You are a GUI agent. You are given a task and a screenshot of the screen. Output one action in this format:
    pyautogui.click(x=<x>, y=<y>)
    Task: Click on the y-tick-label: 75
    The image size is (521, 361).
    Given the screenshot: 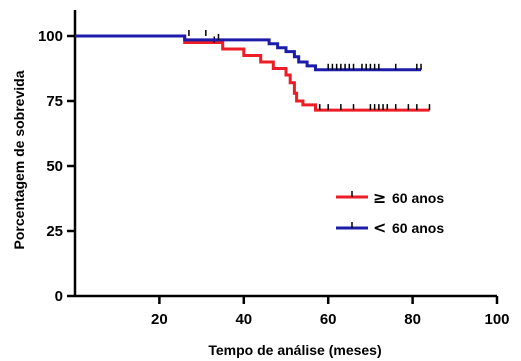 What is the action you would take?
    pyautogui.click(x=54, y=101)
    